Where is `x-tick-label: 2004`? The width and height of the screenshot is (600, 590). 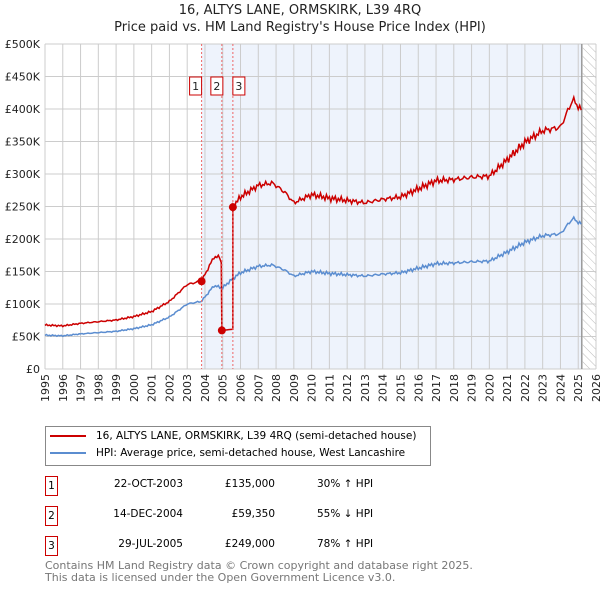 x-tick-label: 2004 is located at coordinates (205, 388).